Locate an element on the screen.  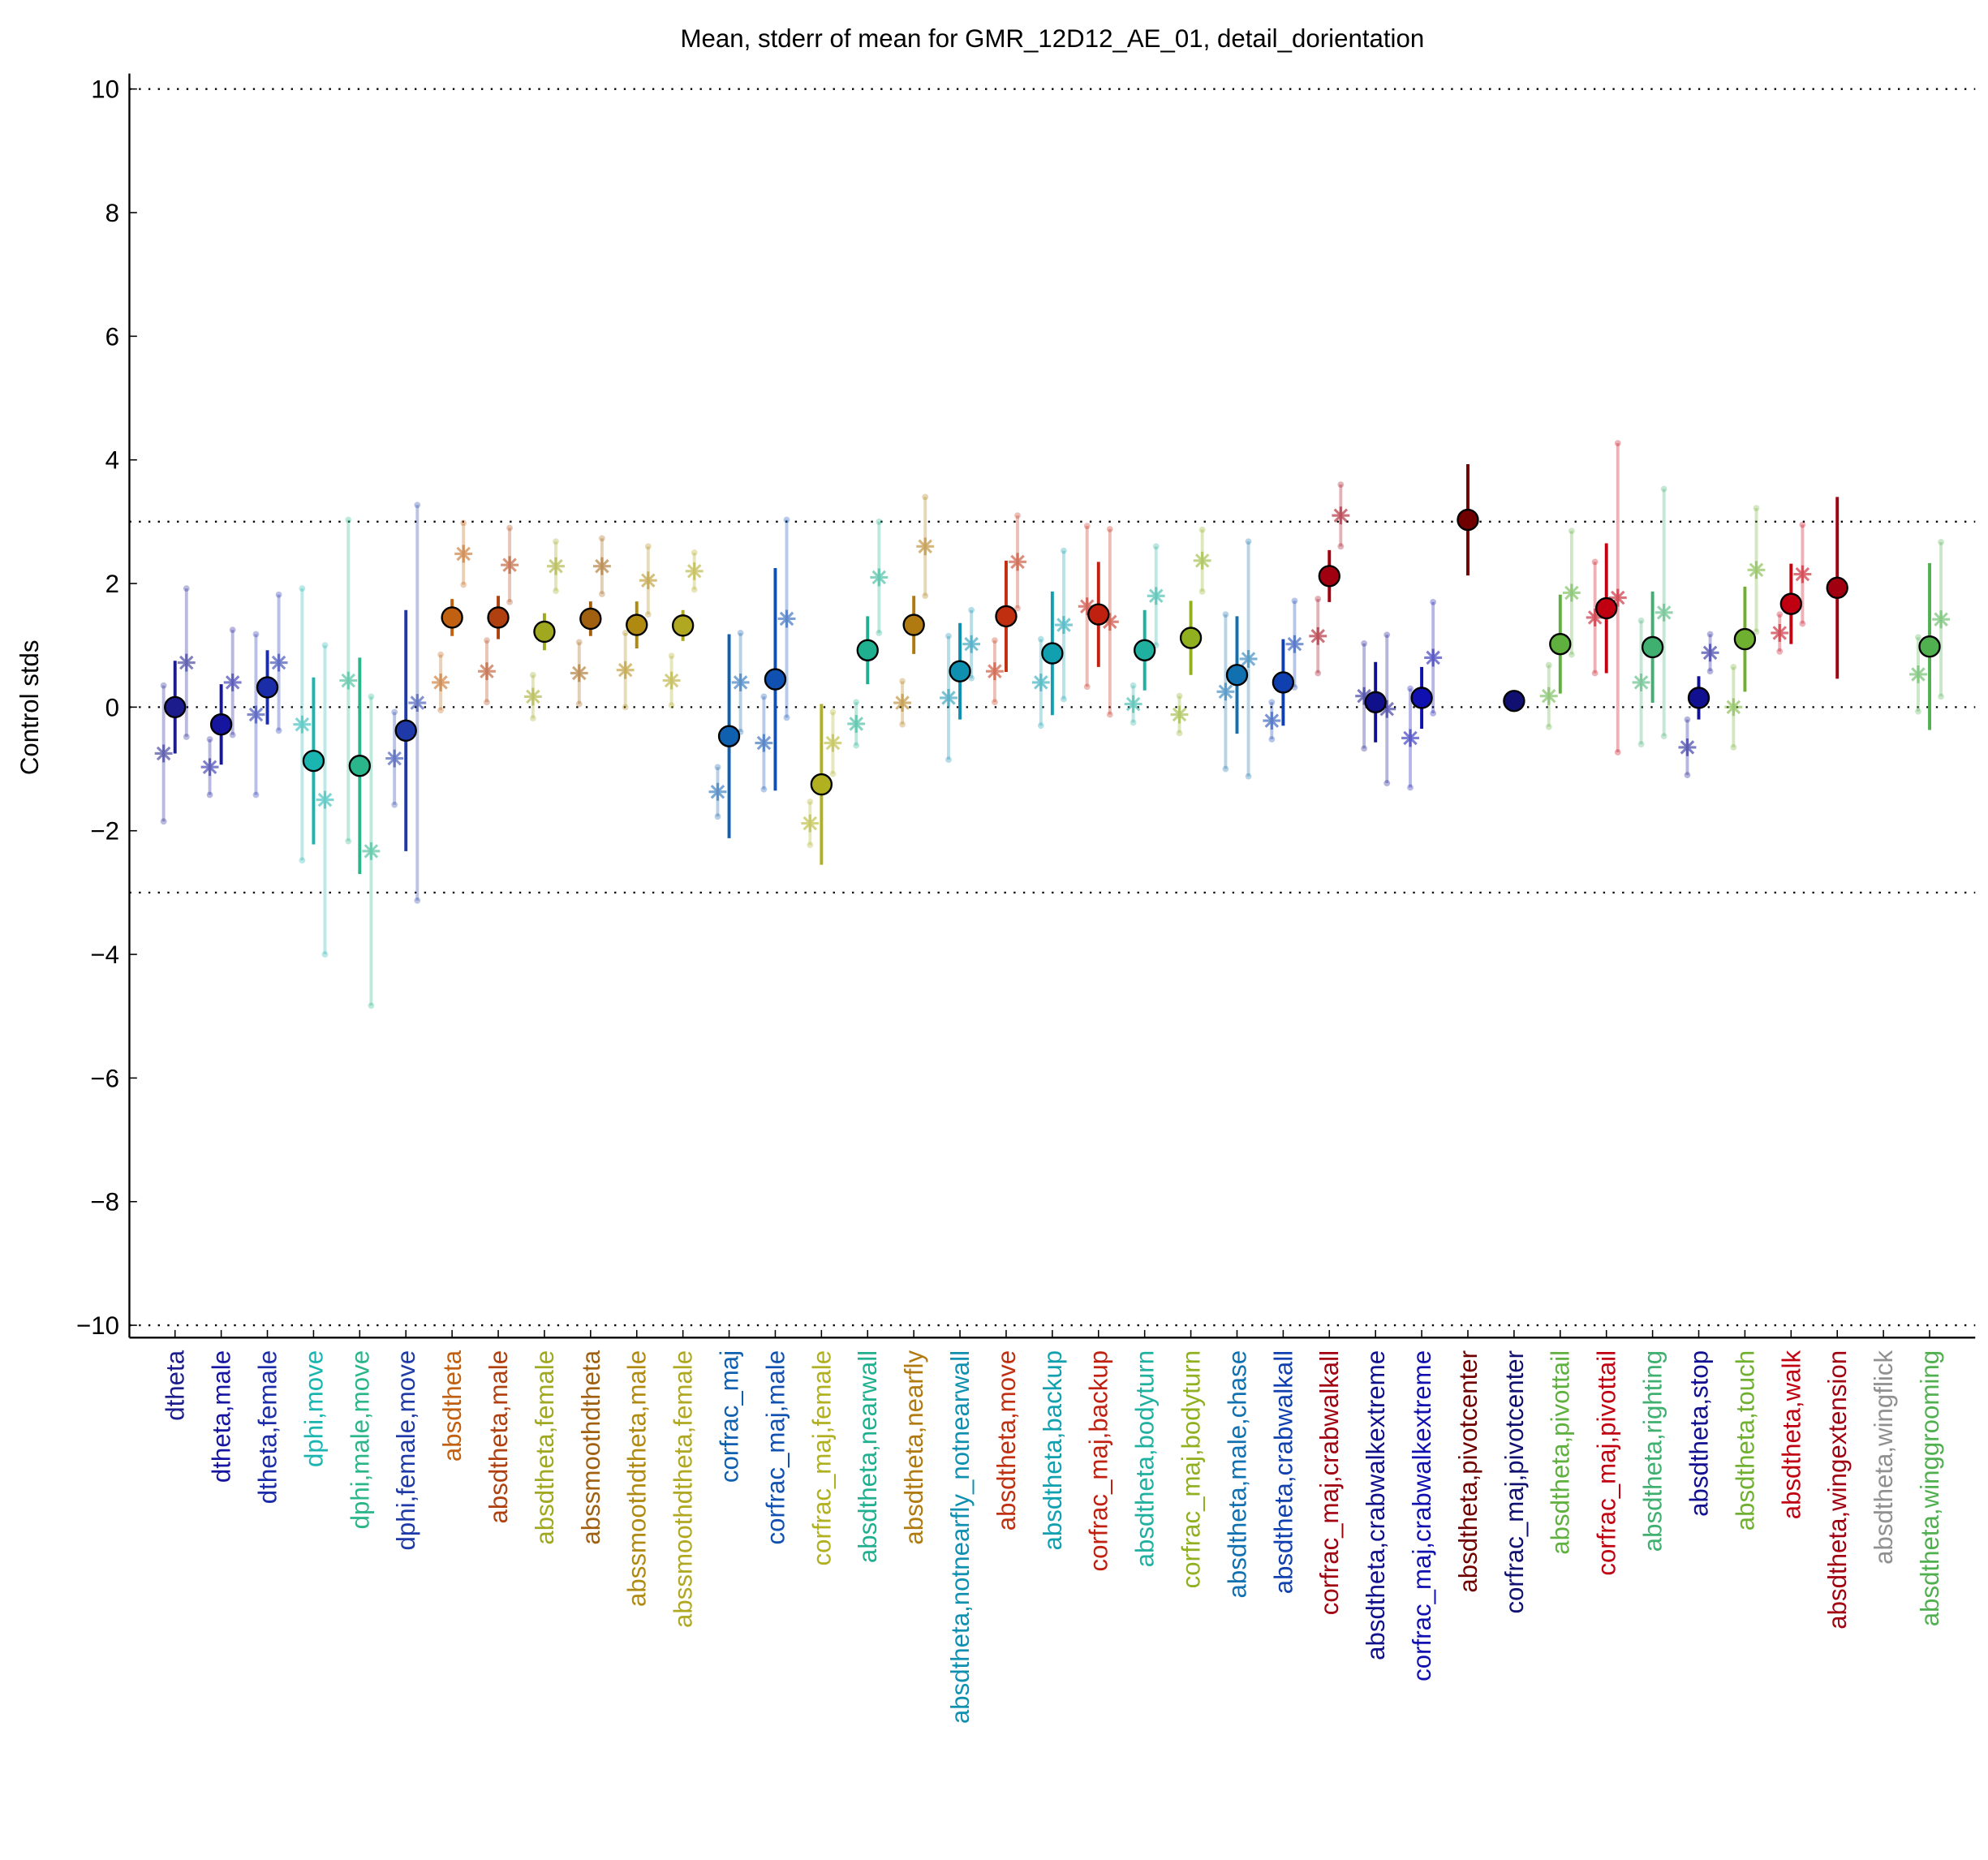
x-tick-label: absdtheta is located at coordinates (452, 1406).